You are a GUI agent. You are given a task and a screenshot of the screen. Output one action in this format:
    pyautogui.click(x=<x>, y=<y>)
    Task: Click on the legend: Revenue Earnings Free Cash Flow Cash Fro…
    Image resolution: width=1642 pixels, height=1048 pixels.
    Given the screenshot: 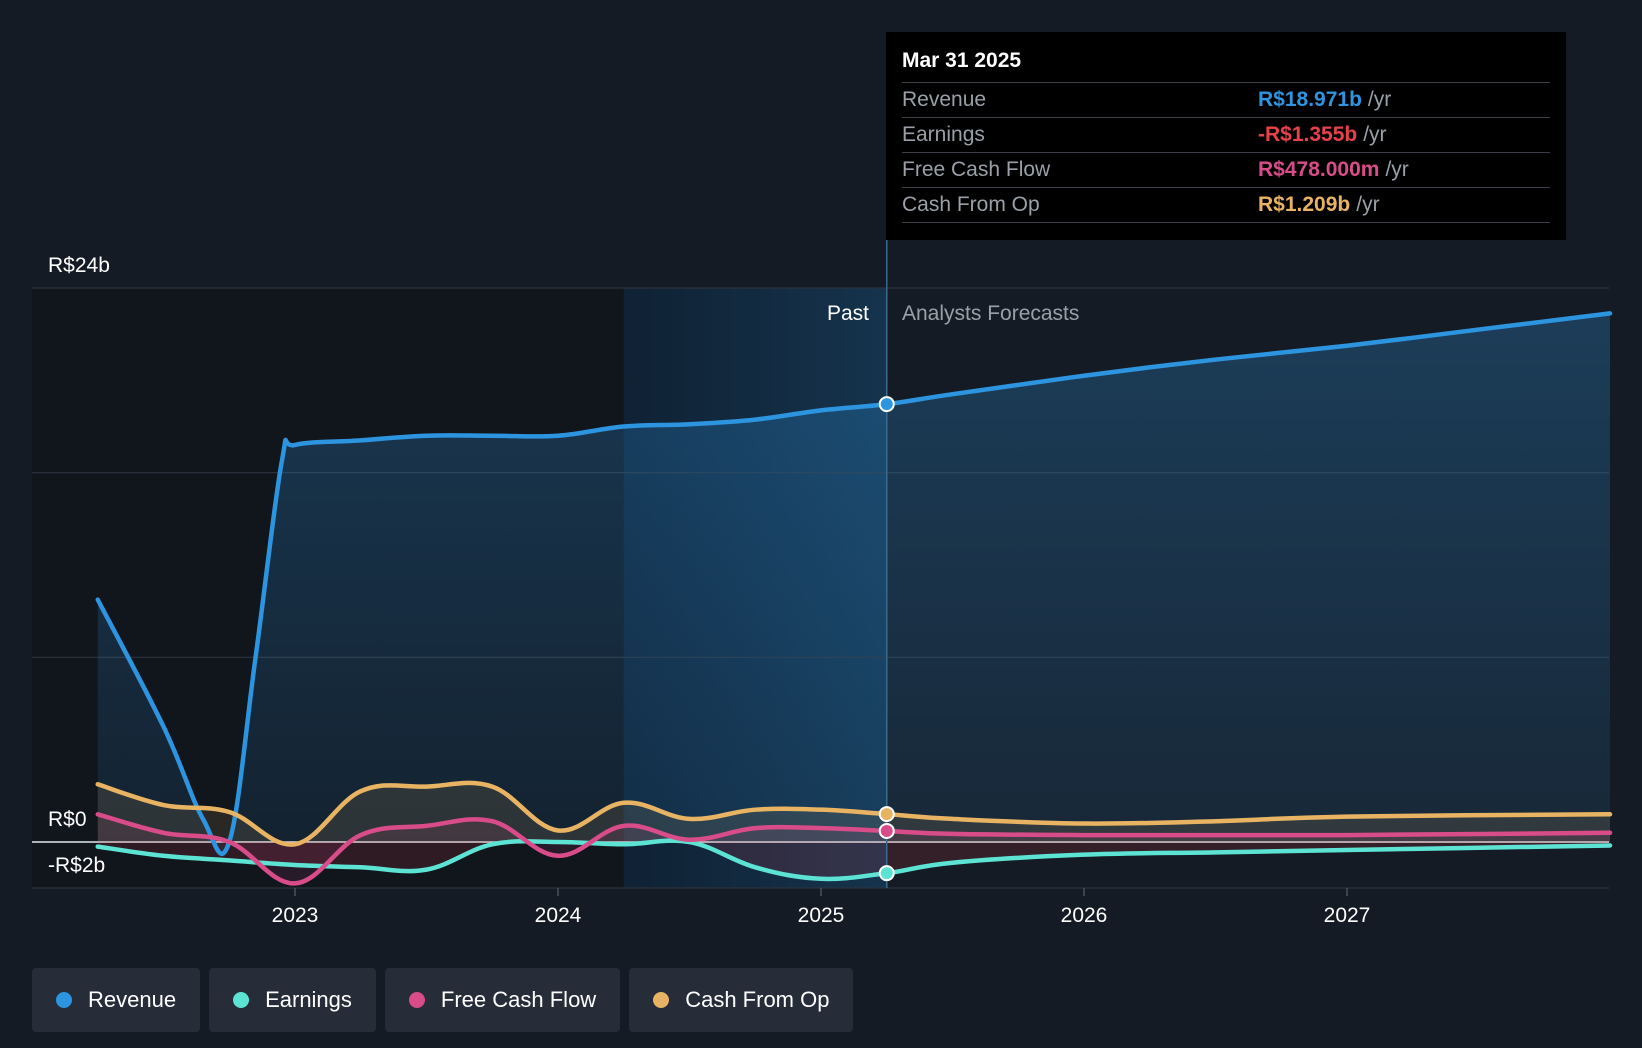 What is the action you would take?
    pyautogui.click(x=443, y=1000)
    